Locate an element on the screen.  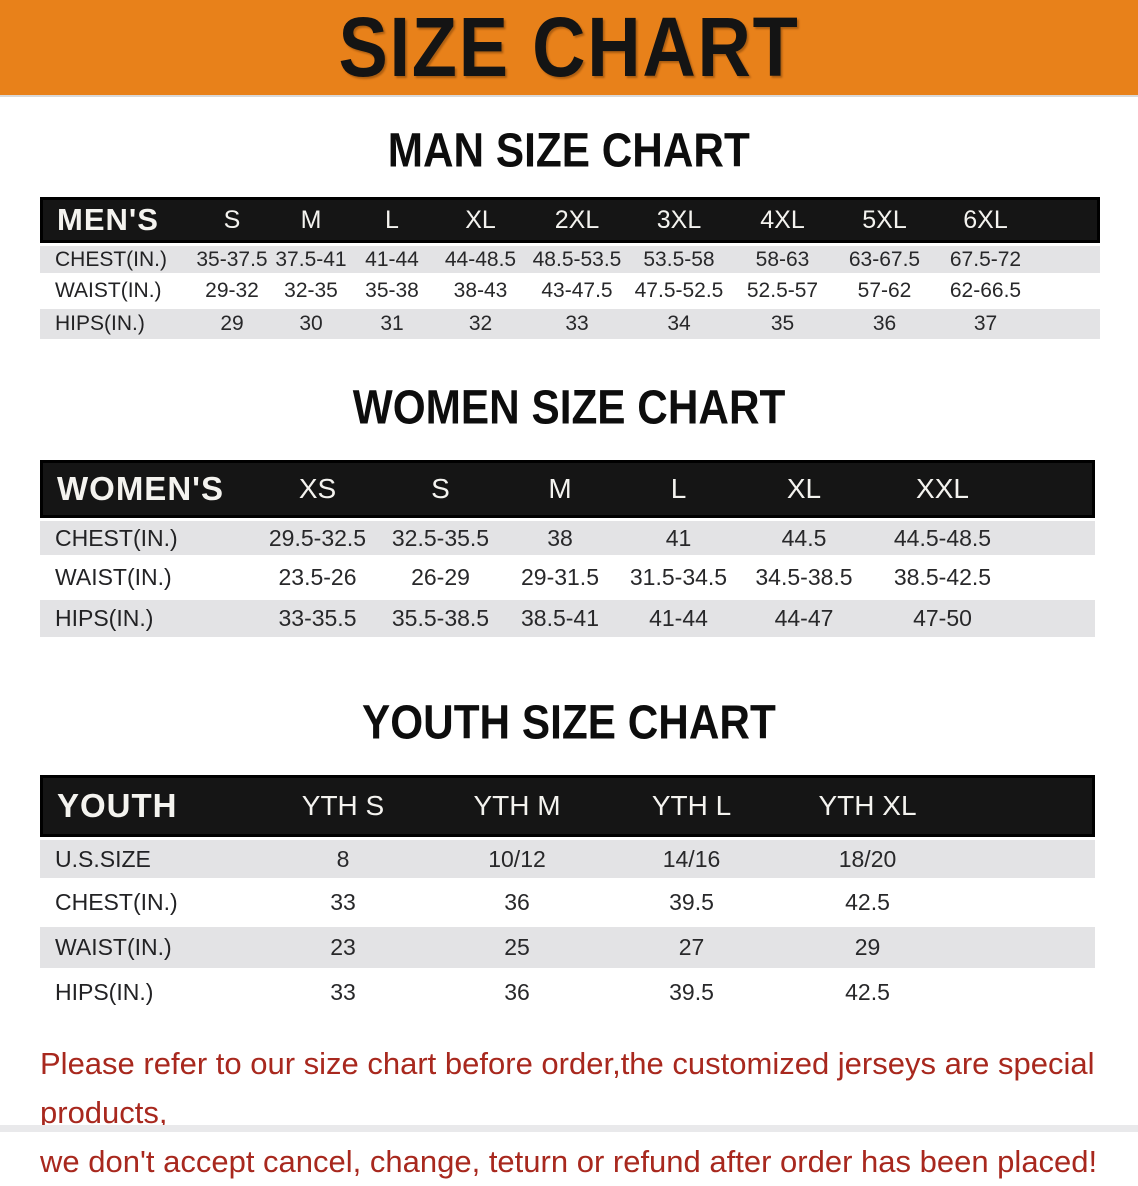
cell: 48.5-53.5 is located at coordinates (577, 259).